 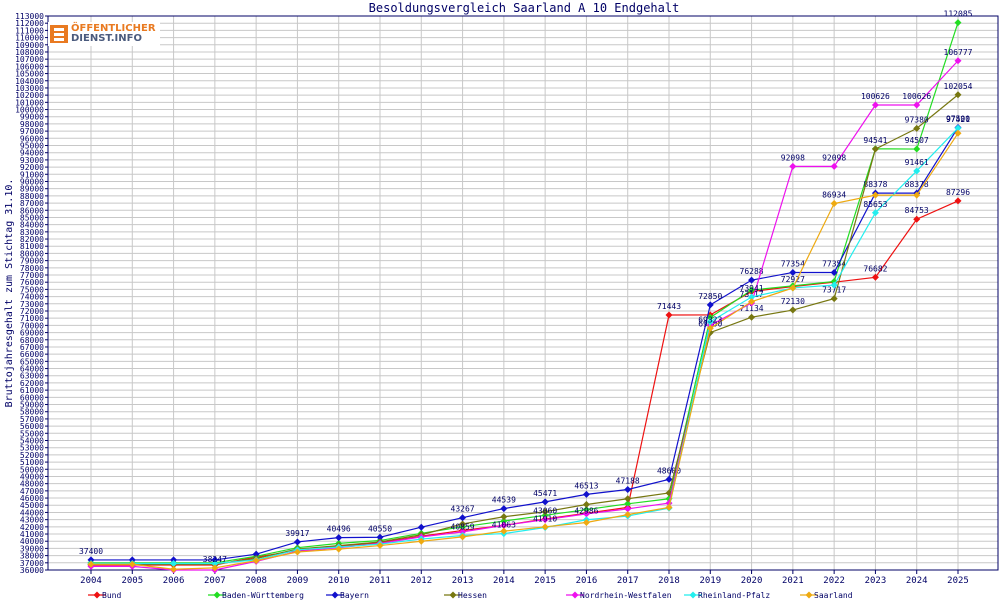 What do you see at coordinates (32, 146) in the screenshot?
I see `y-tick-label: 95000` at bounding box center [32, 146].